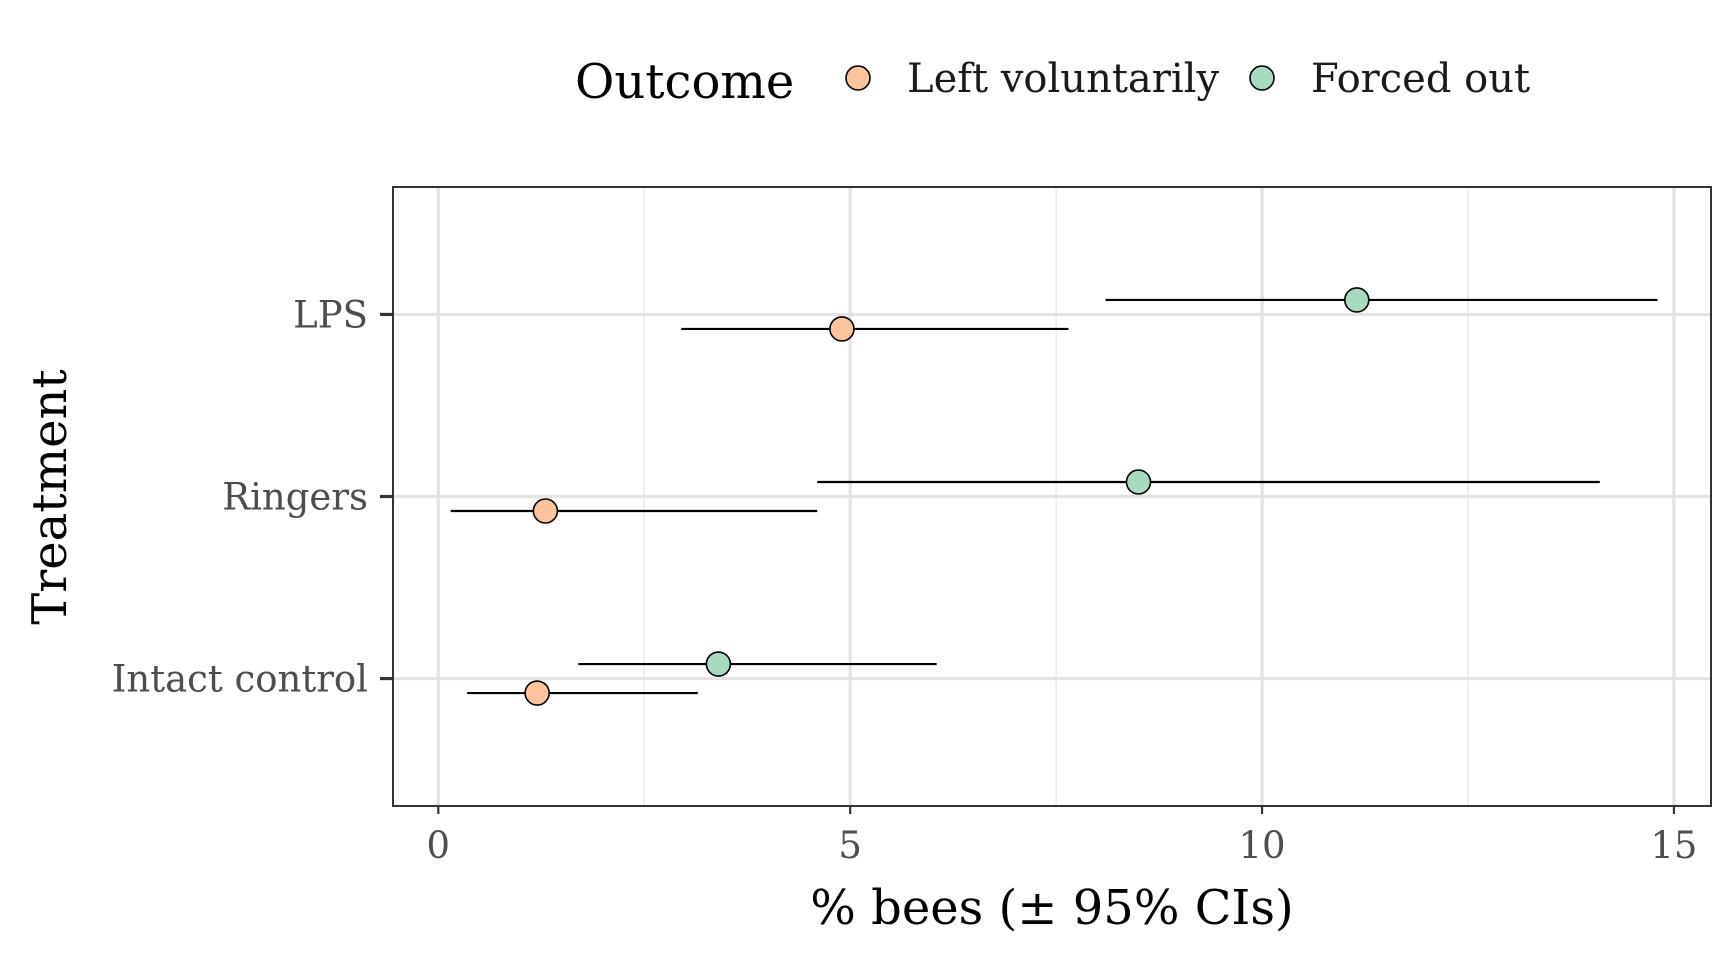 The width and height of the screenshot is (1728, 960). What do you see at coordinates (858, 78) in the screenshot?
I see `legend-marker-left-voluntarily` at bounding box center [858, 78].